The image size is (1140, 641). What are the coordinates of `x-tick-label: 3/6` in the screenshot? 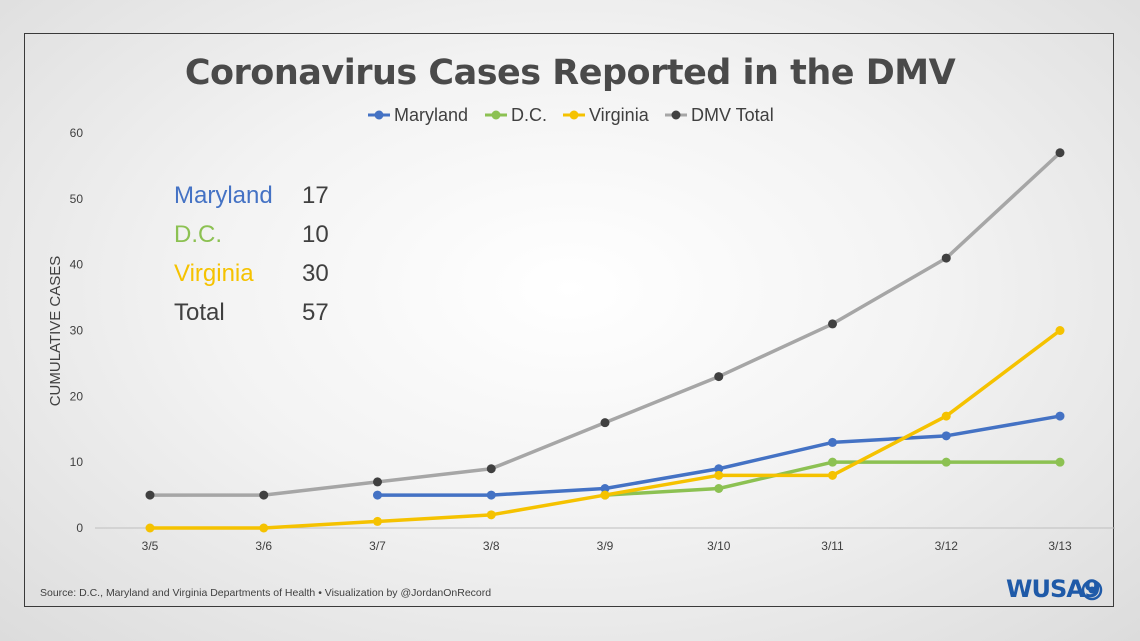 It's located at (263, 546).